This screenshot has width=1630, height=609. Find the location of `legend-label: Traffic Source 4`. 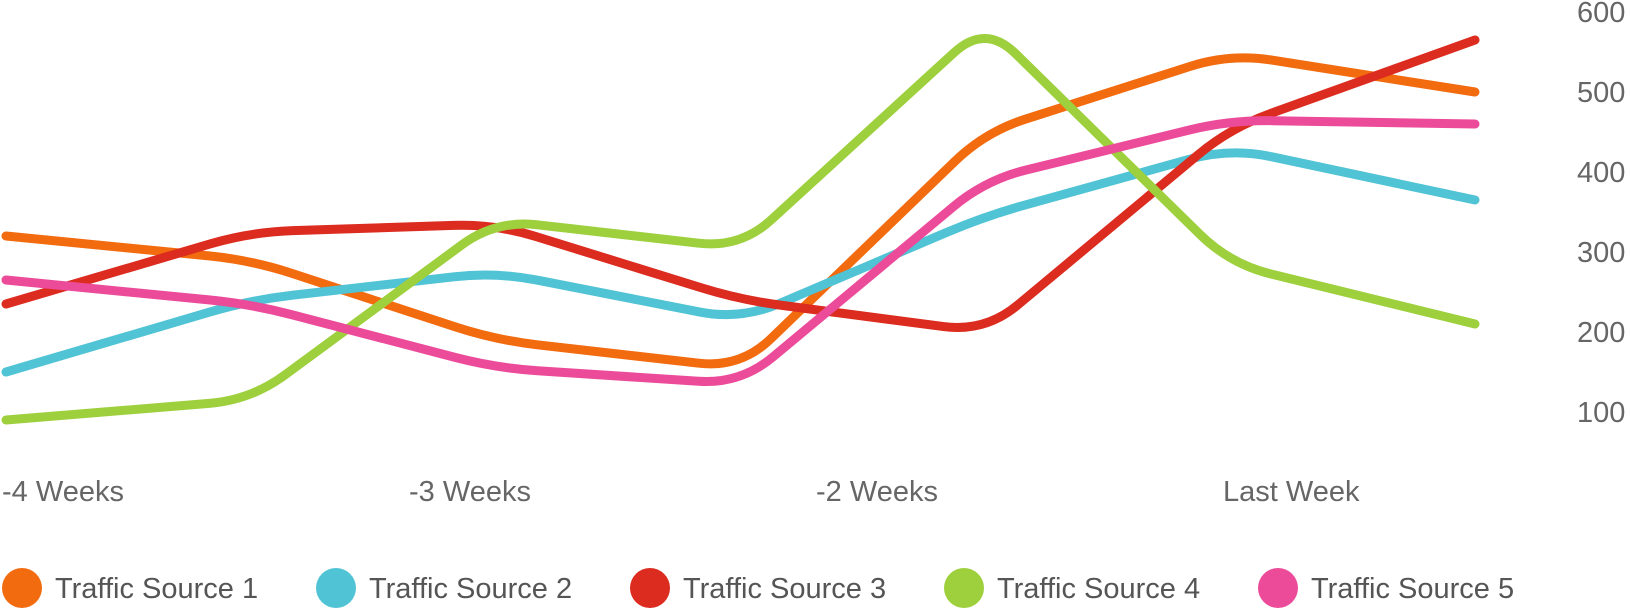

legend-label: Traffic Source 4 is located at coordinates (1098, 589).